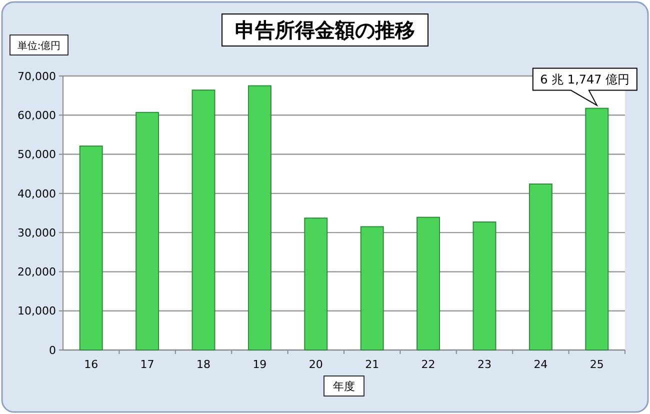 Image resolution: width=650 pixels, height=414 pixels. I want to click on x-tick-label: 19, so click(259, 364).